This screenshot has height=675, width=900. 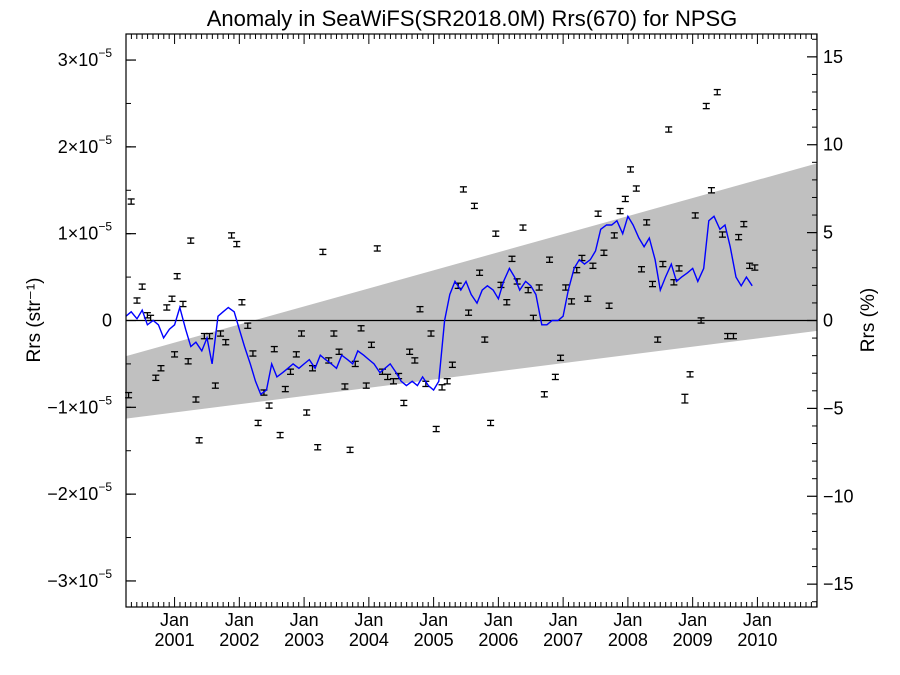 What do you see at coordinates (833, 57) in the screenshot?
I see `y-tick-label-right: 15` at bounding box center [833, 57].